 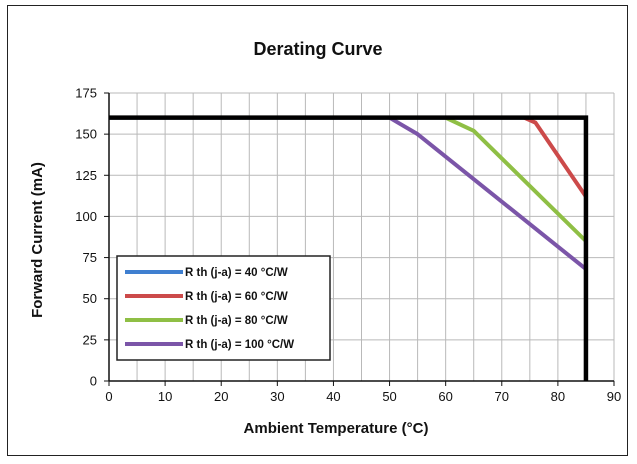 I want to click on x-tick-label: 40, so click(x=333, y=396).